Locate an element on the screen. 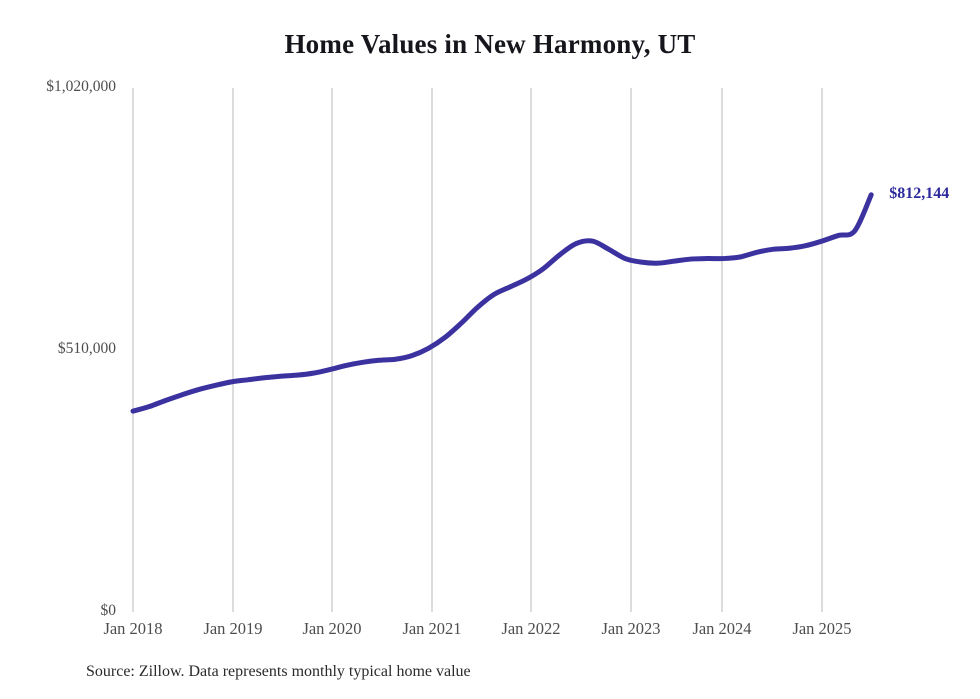  y-axis-tick-label-mid: $510,000 is located at coordinates (86, 348).